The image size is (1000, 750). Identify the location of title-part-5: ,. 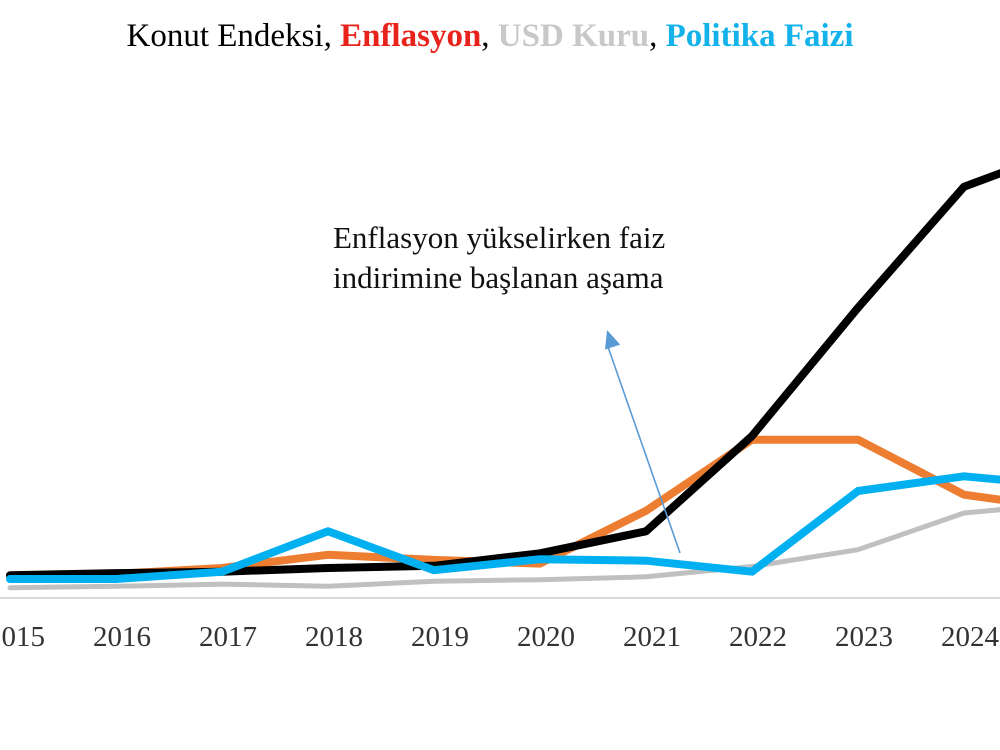
(657, 36).